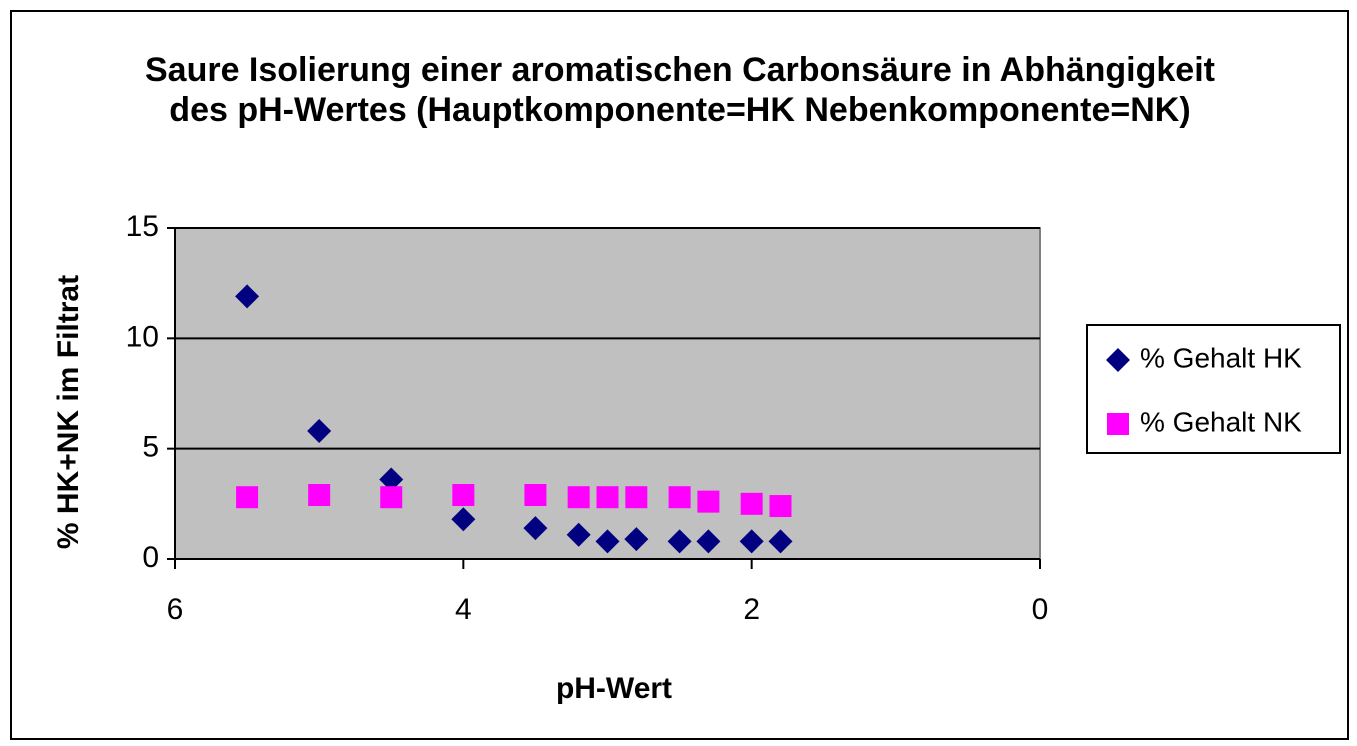  I want to click on legend-label: % Gehalt NK, so click(1221, 421).